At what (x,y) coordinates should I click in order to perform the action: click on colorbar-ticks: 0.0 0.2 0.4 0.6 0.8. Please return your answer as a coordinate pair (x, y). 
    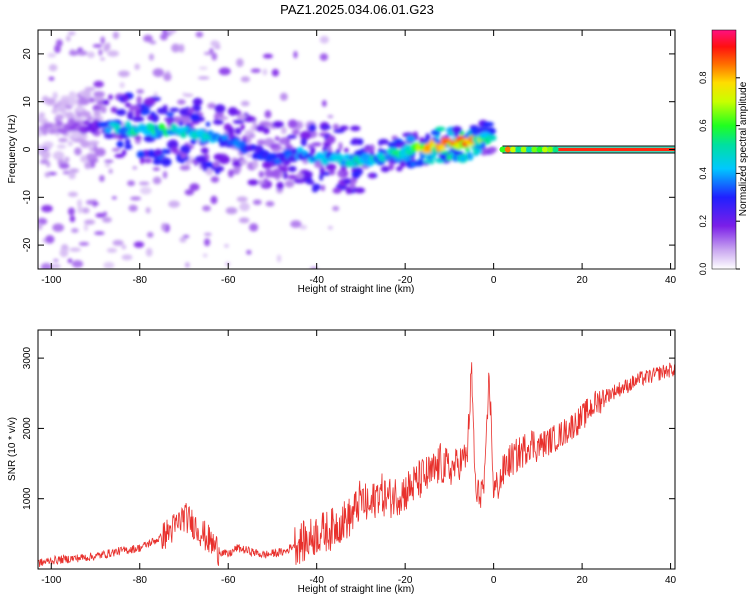
    Looking at the image, I should click on (719, 174).